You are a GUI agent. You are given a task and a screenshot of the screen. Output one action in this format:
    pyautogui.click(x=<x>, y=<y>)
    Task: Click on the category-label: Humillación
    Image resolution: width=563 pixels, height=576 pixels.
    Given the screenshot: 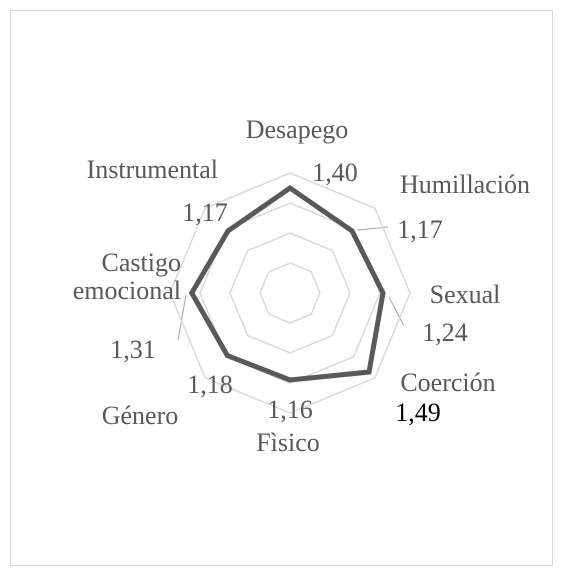 What is the action you would take?
    pyautogui.click(x=465, y=184)
    